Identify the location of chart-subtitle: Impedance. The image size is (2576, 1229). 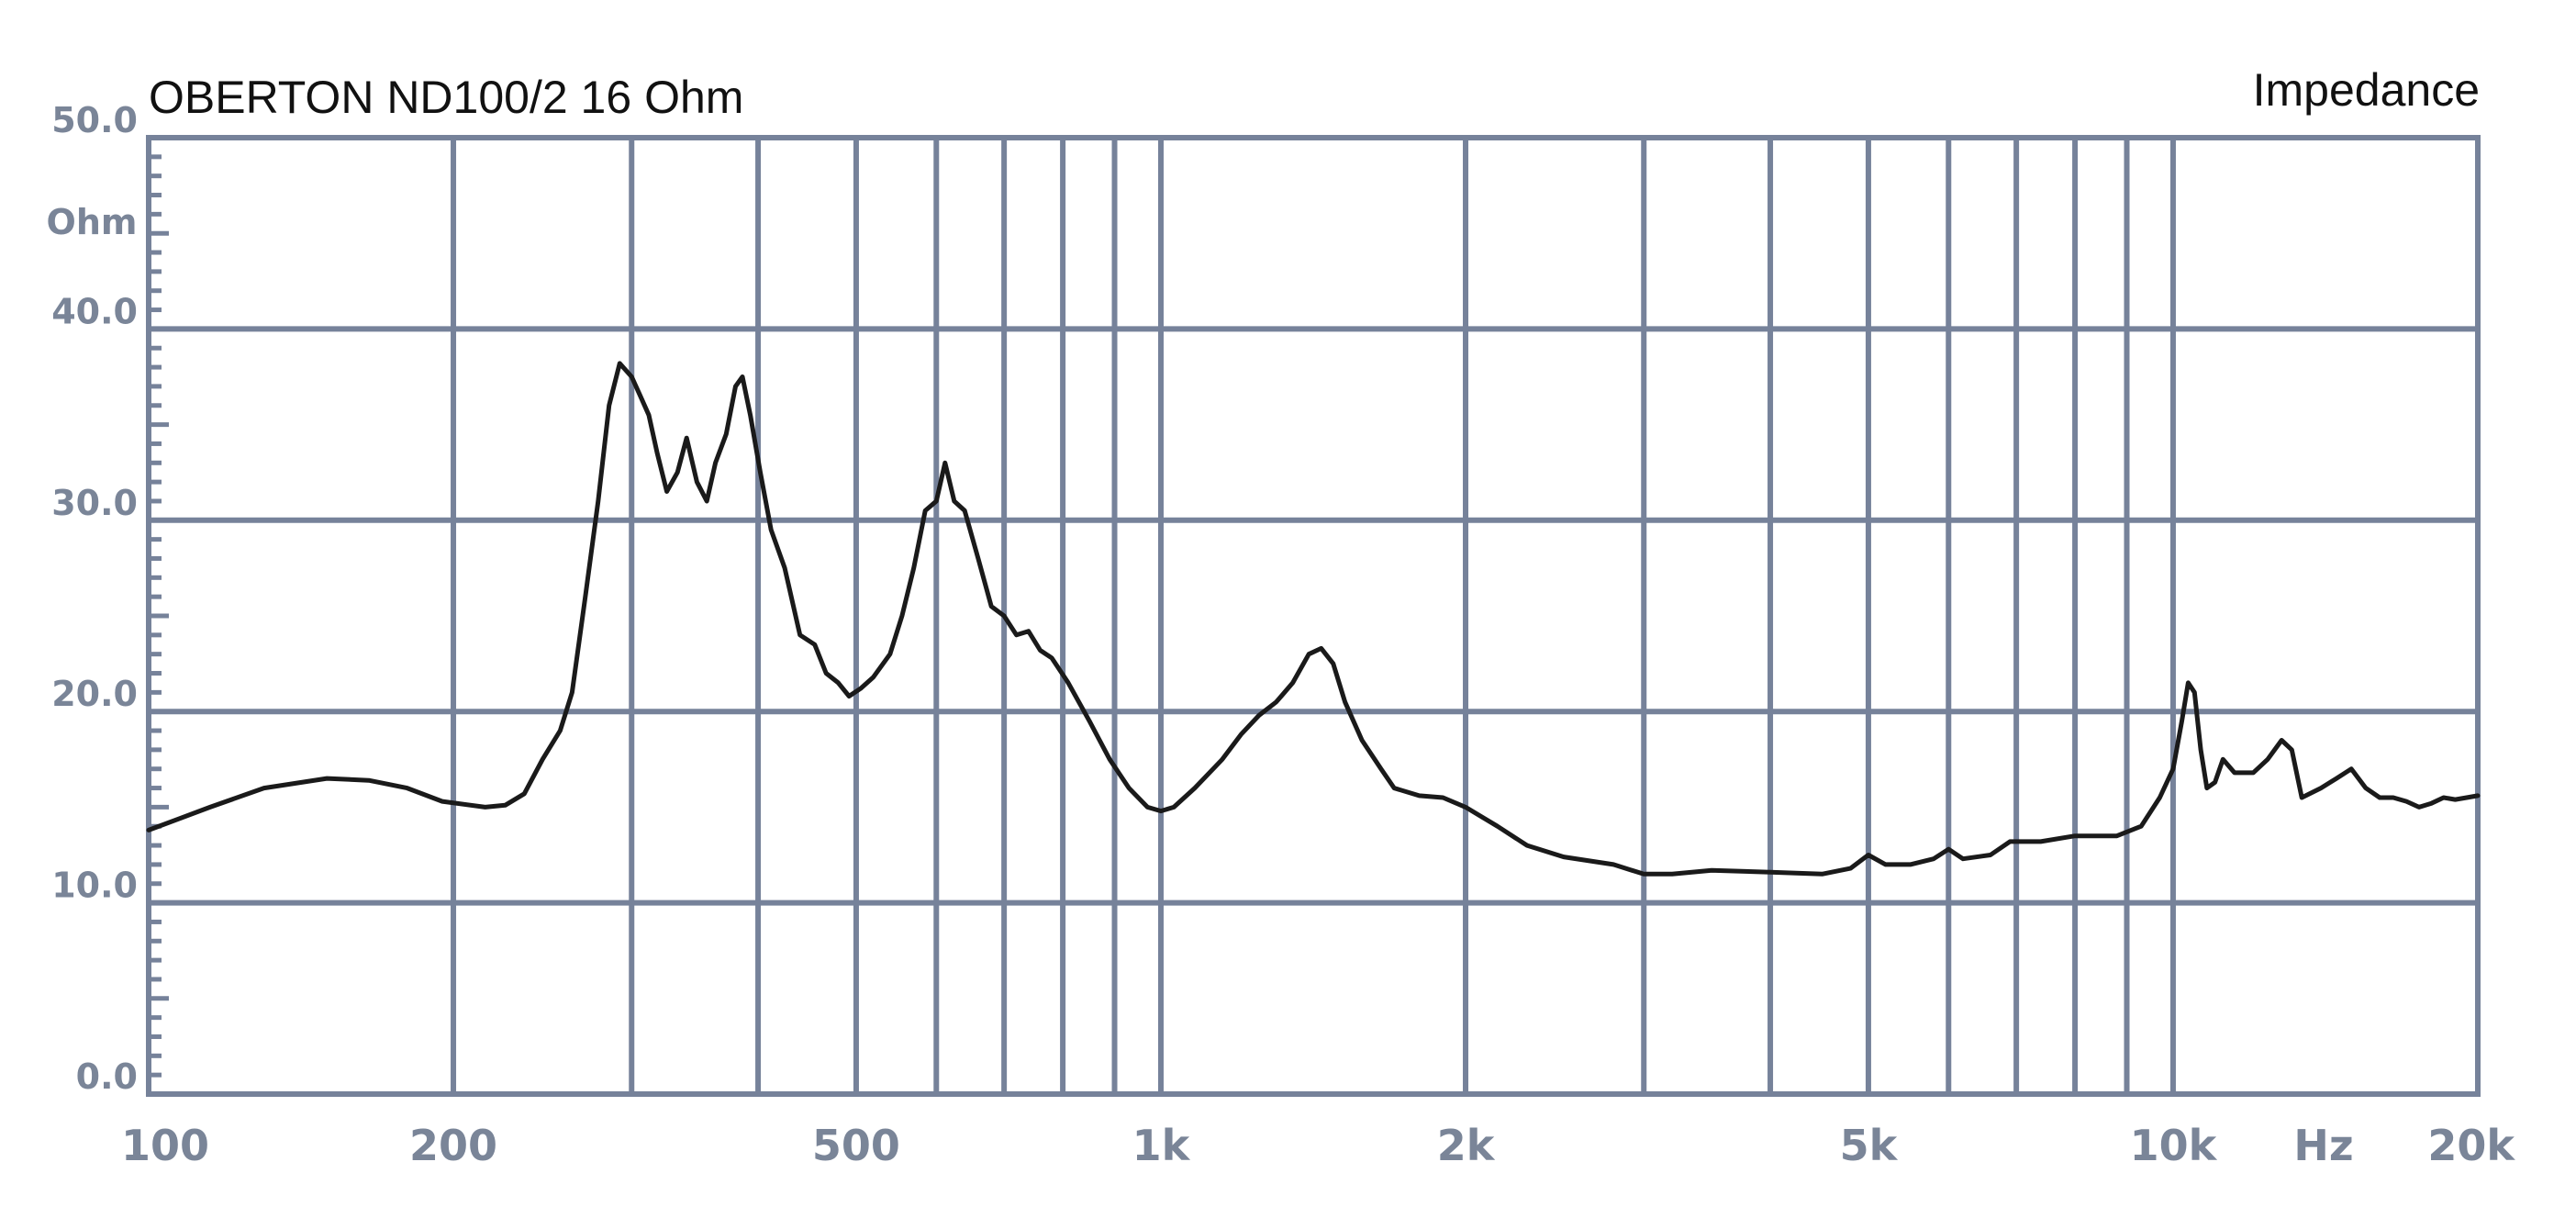
(2366, 90).